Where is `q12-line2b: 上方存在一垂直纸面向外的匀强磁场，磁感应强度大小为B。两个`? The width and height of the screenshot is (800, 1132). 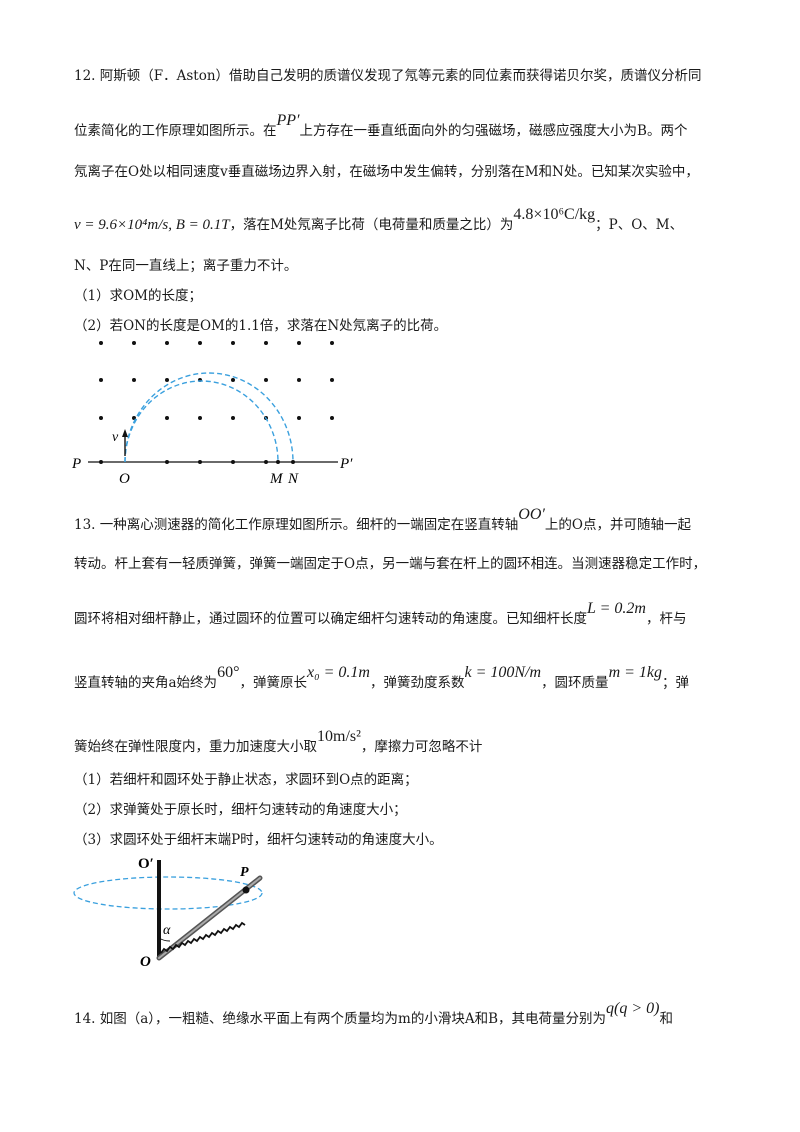
q12-line2b: 上方存在一垂直纸面向外的匀强磁场，磁感应强度大小为B。两个 is located at coordinates (493, 131).